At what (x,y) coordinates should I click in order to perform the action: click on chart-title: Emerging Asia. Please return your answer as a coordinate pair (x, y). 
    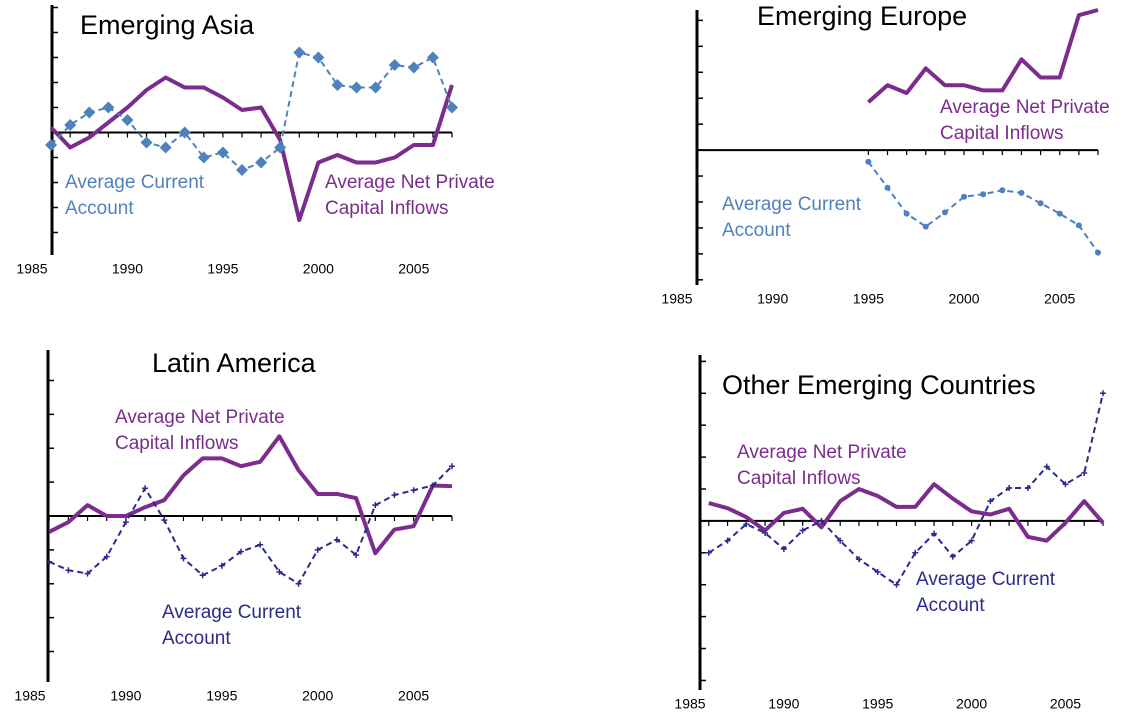
    Looking at the image, I should click on (167, 25).